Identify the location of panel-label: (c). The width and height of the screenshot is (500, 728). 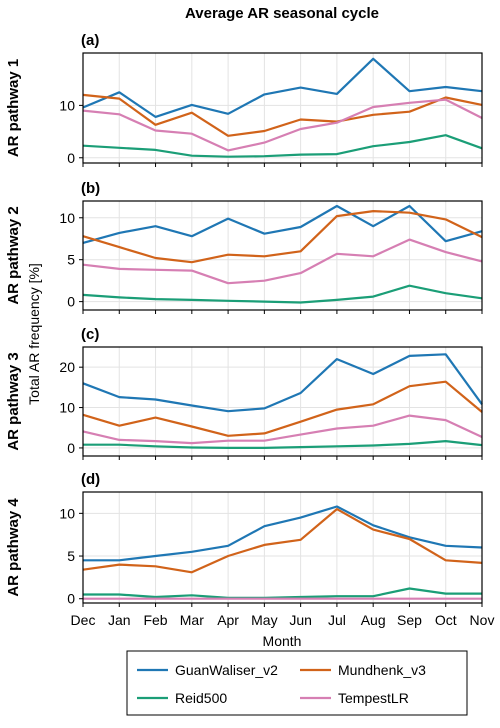
(90, 334).